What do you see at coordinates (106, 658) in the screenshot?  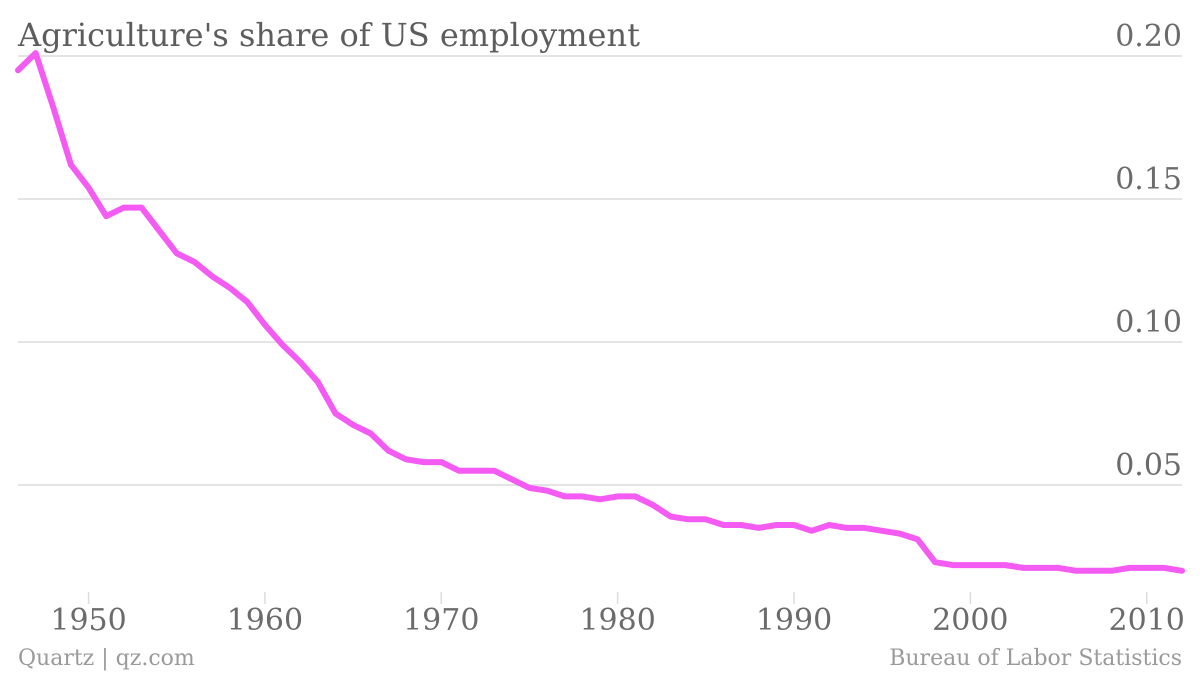 I see `credit-label: Quartz | qz.com` at bounding box center [106, 658].